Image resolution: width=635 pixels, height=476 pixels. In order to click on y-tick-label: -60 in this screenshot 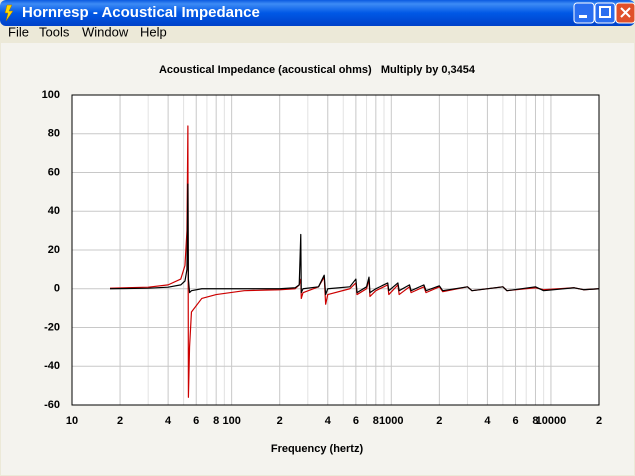, I will do `click(52, 405)`.